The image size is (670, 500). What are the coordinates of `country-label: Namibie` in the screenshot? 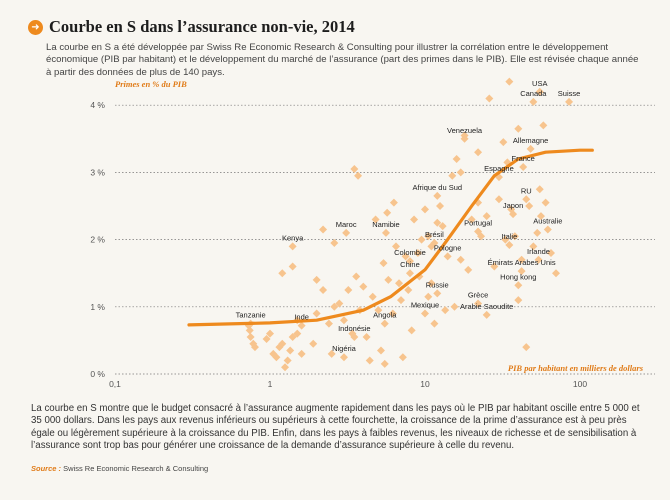 It's located at (386, 224).